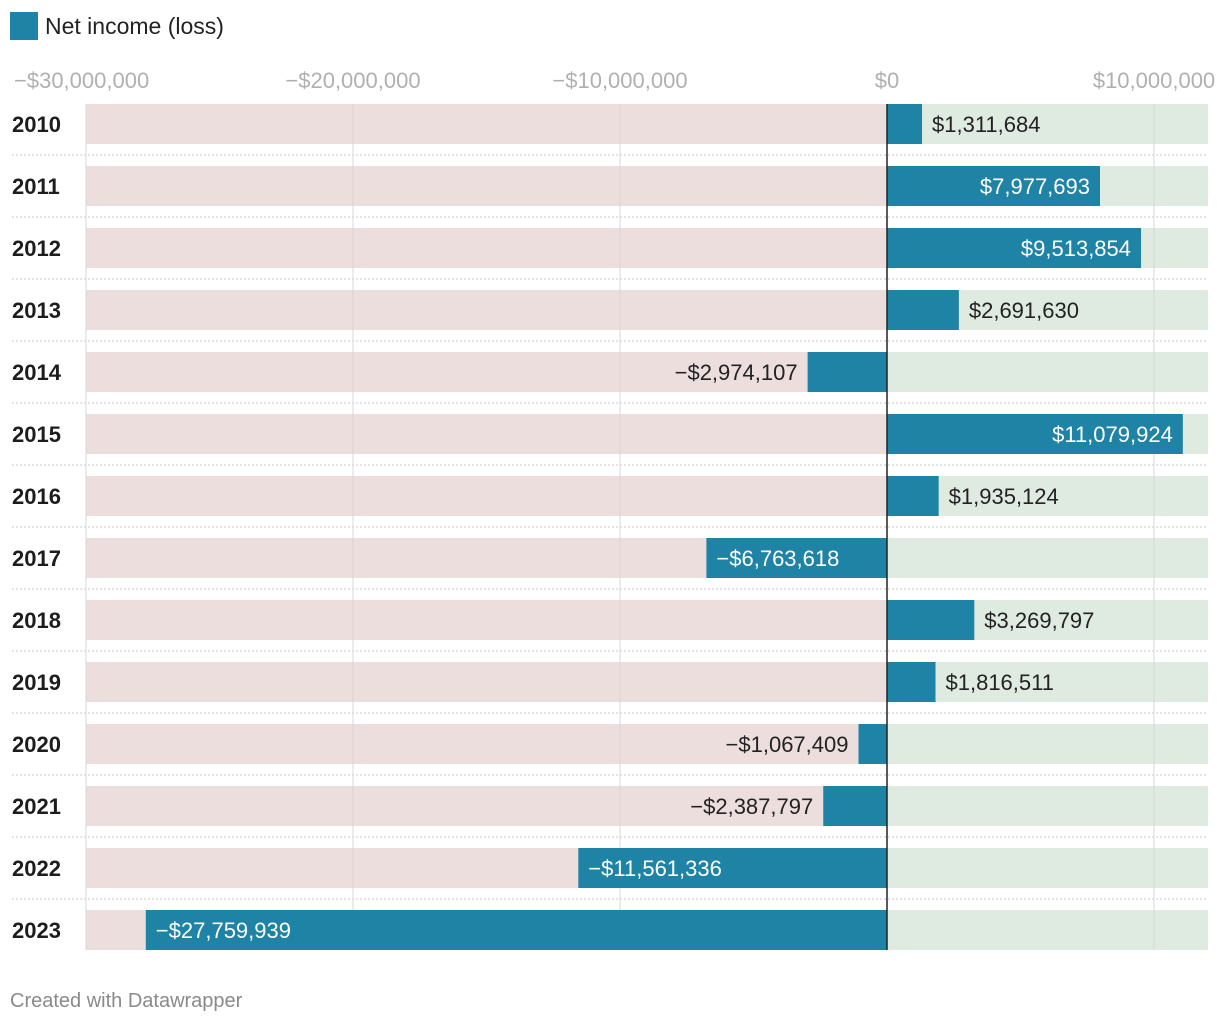  What do you see at coordinates (1024, 310) in the screenshot?
I see `value-label: $2,691,630` at bounding box center [1024, 310].